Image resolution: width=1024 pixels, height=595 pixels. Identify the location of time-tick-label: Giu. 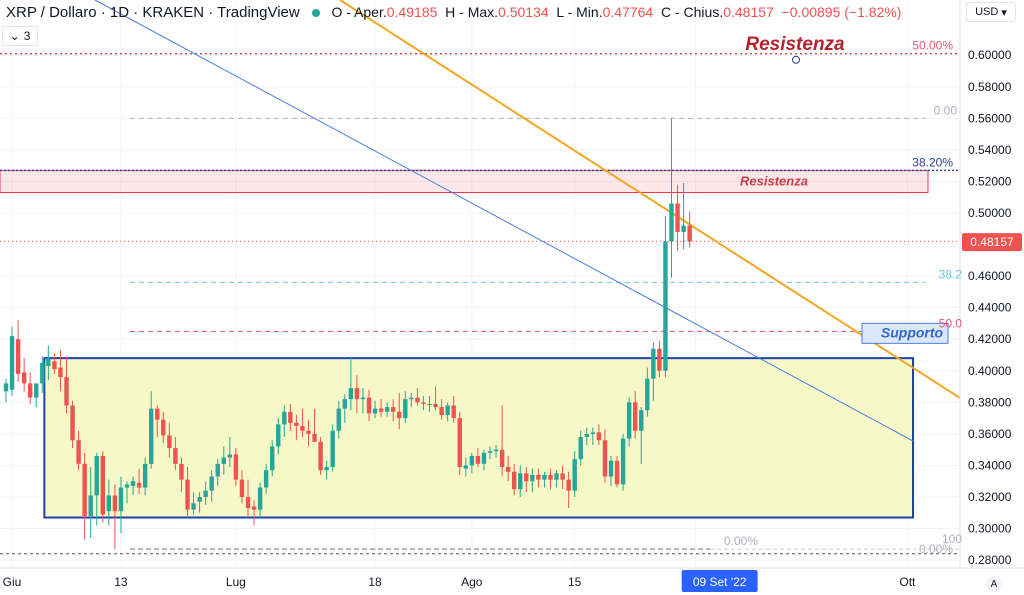
(12, 582).